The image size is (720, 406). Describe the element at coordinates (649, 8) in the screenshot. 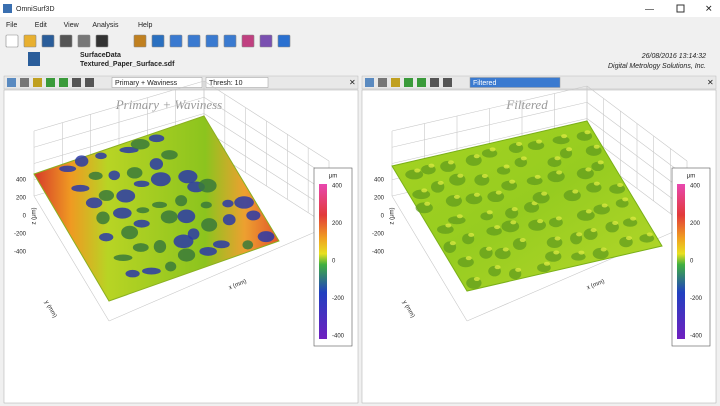

I see `minimize-button: —` at that location.